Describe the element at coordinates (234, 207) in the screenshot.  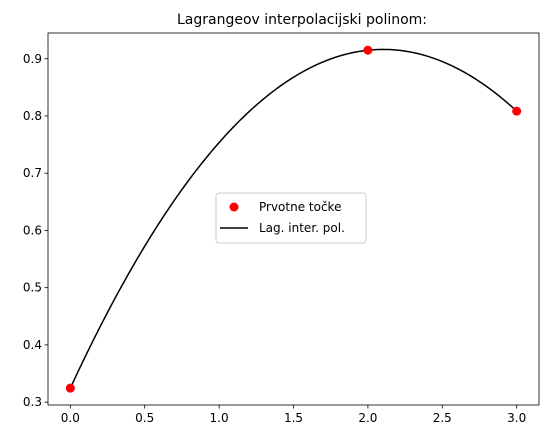
I see `legend-marker-points` at that location.